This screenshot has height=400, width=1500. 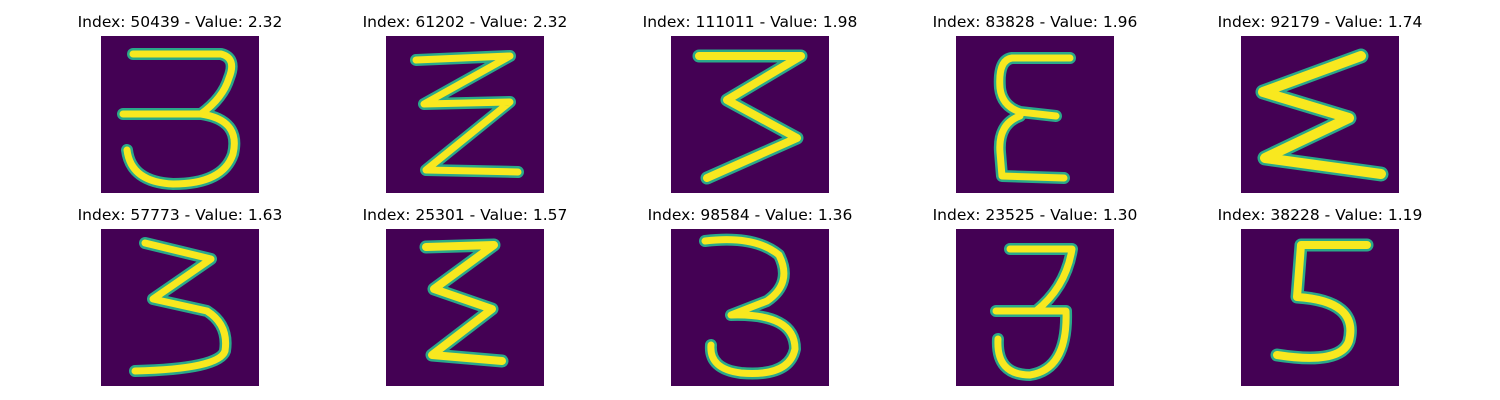 I want to click on panel-3: Index: 111011 - Value: 1.98, so click(x=750, y=106).